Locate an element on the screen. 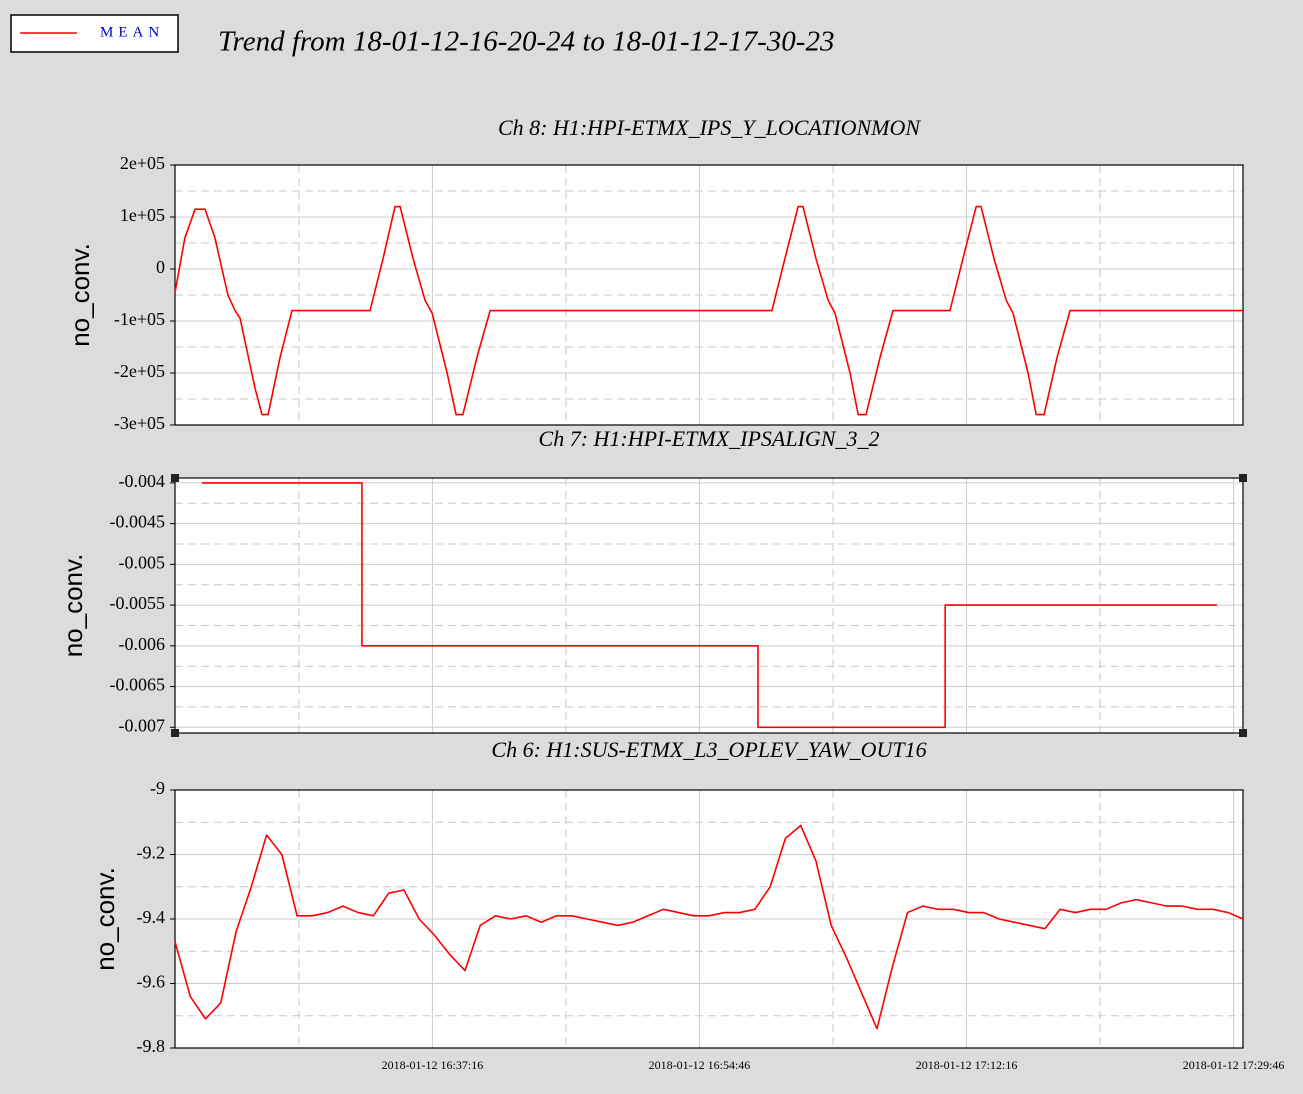  y-tick-label: -0.0055 is located at coordinates (138, 603).